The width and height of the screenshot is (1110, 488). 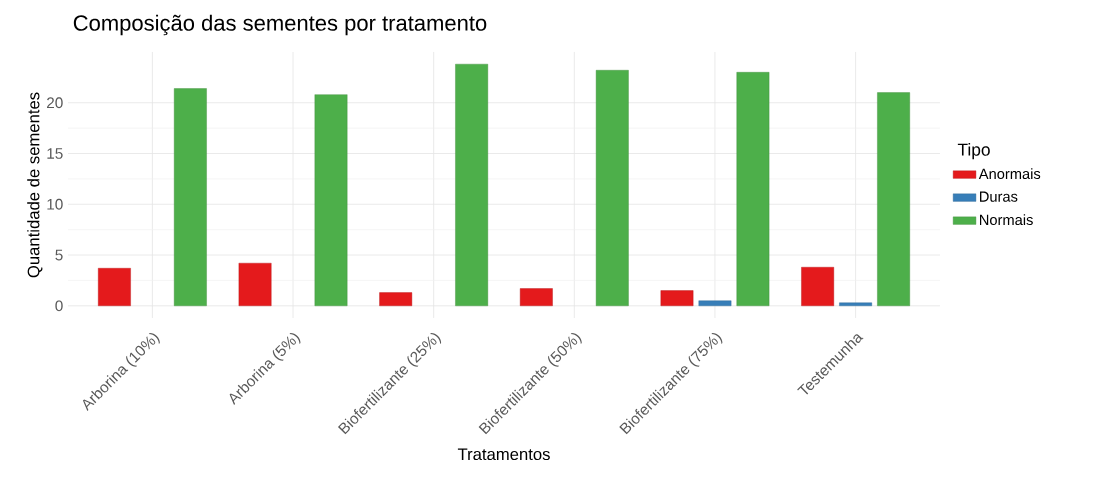 What do you see at coordinates (999, 196) in the screenshot?
I see `legend-label: Duras` at bounding box center [999, 196].